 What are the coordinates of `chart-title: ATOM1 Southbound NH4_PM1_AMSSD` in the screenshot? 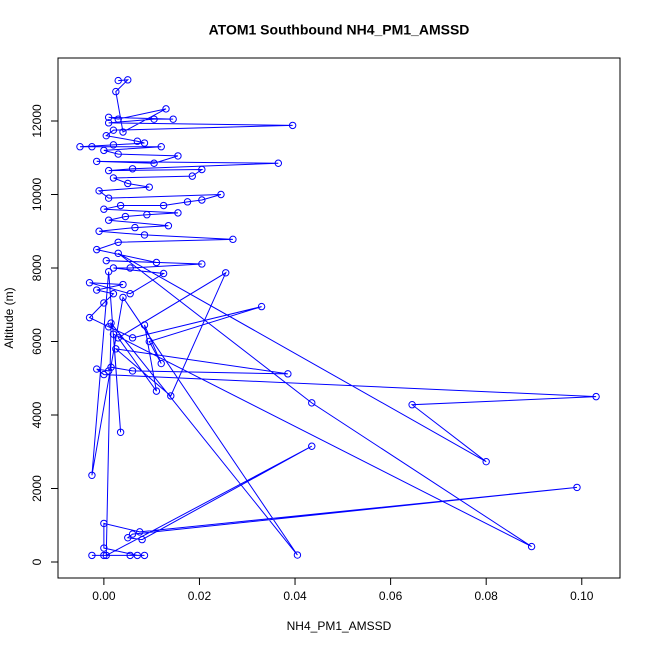 It's located at (339, 30).